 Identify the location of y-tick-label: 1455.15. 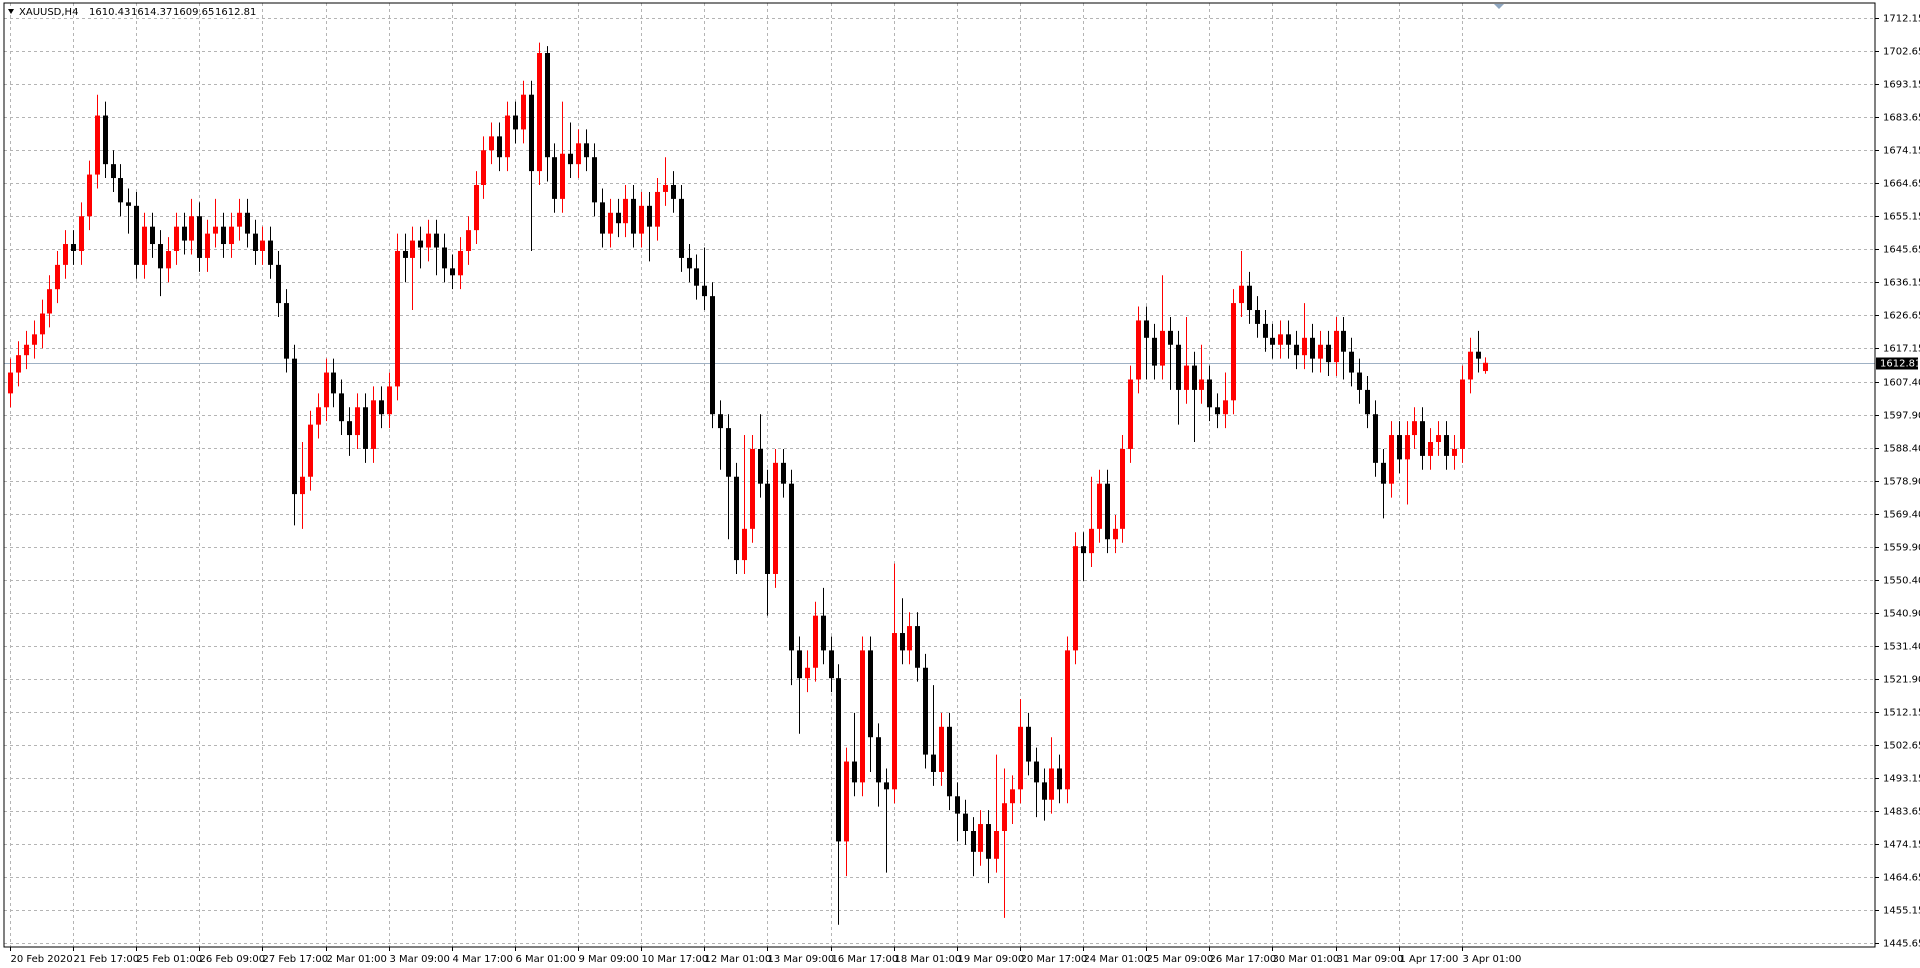
(1901, 911).